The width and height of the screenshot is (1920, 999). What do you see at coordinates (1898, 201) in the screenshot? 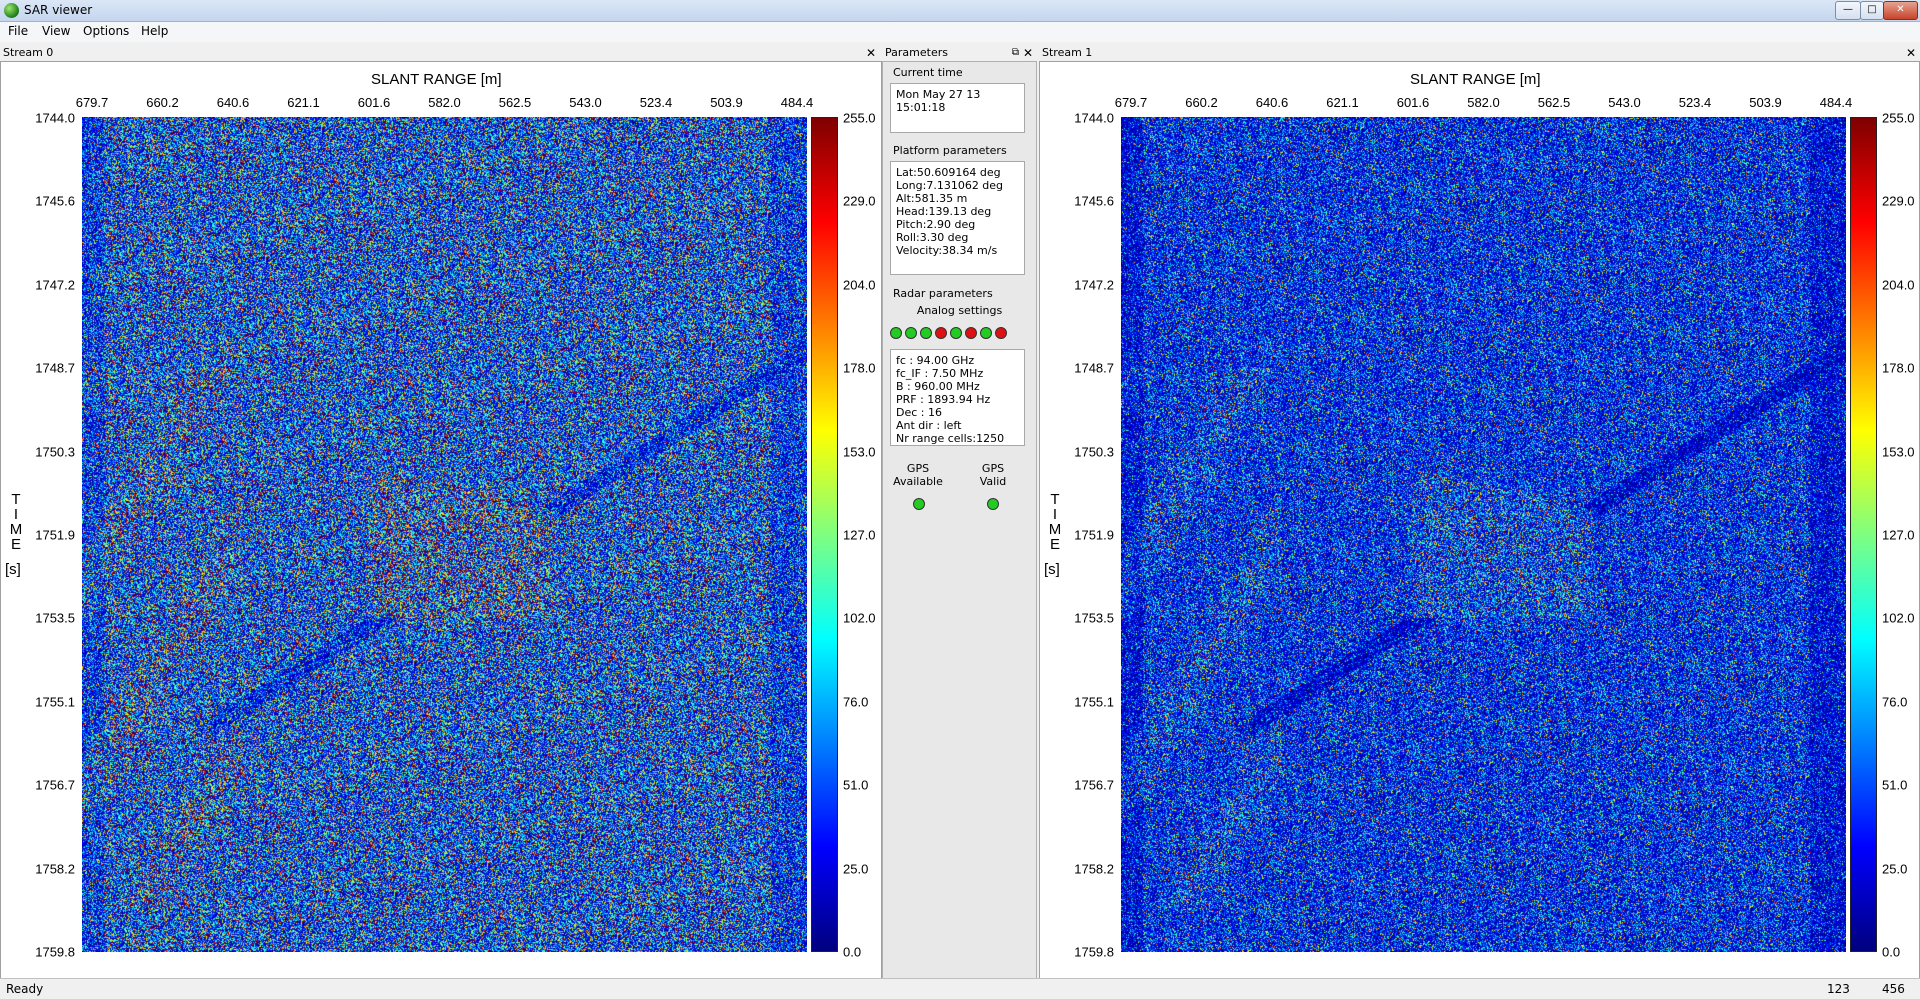
I see `stream1-colorbar-tick: 229.0` at bounding box center [1898, 201].